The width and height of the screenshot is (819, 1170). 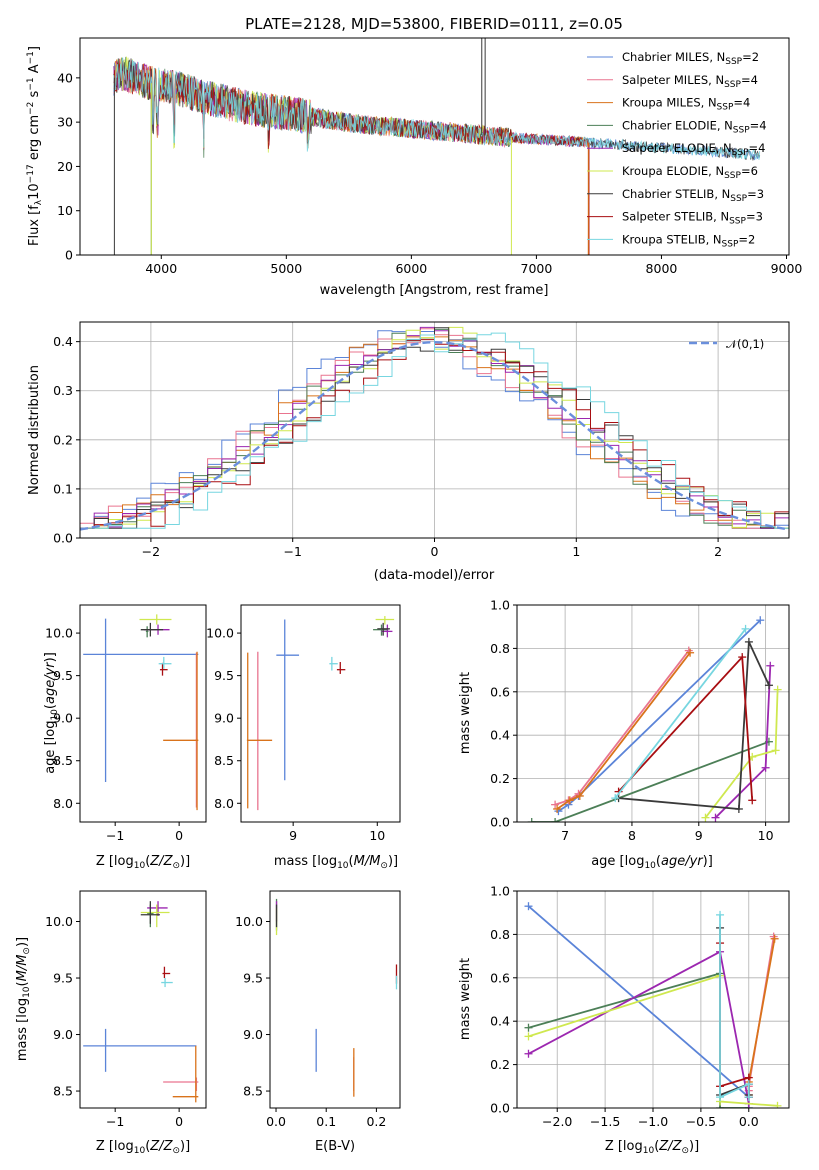 What do you see at coordinates (692, 218) in the screenshot?
I see `legend-entry-8: Salpeter STELIB, NSSP=3` at bounding box center [692, 218].